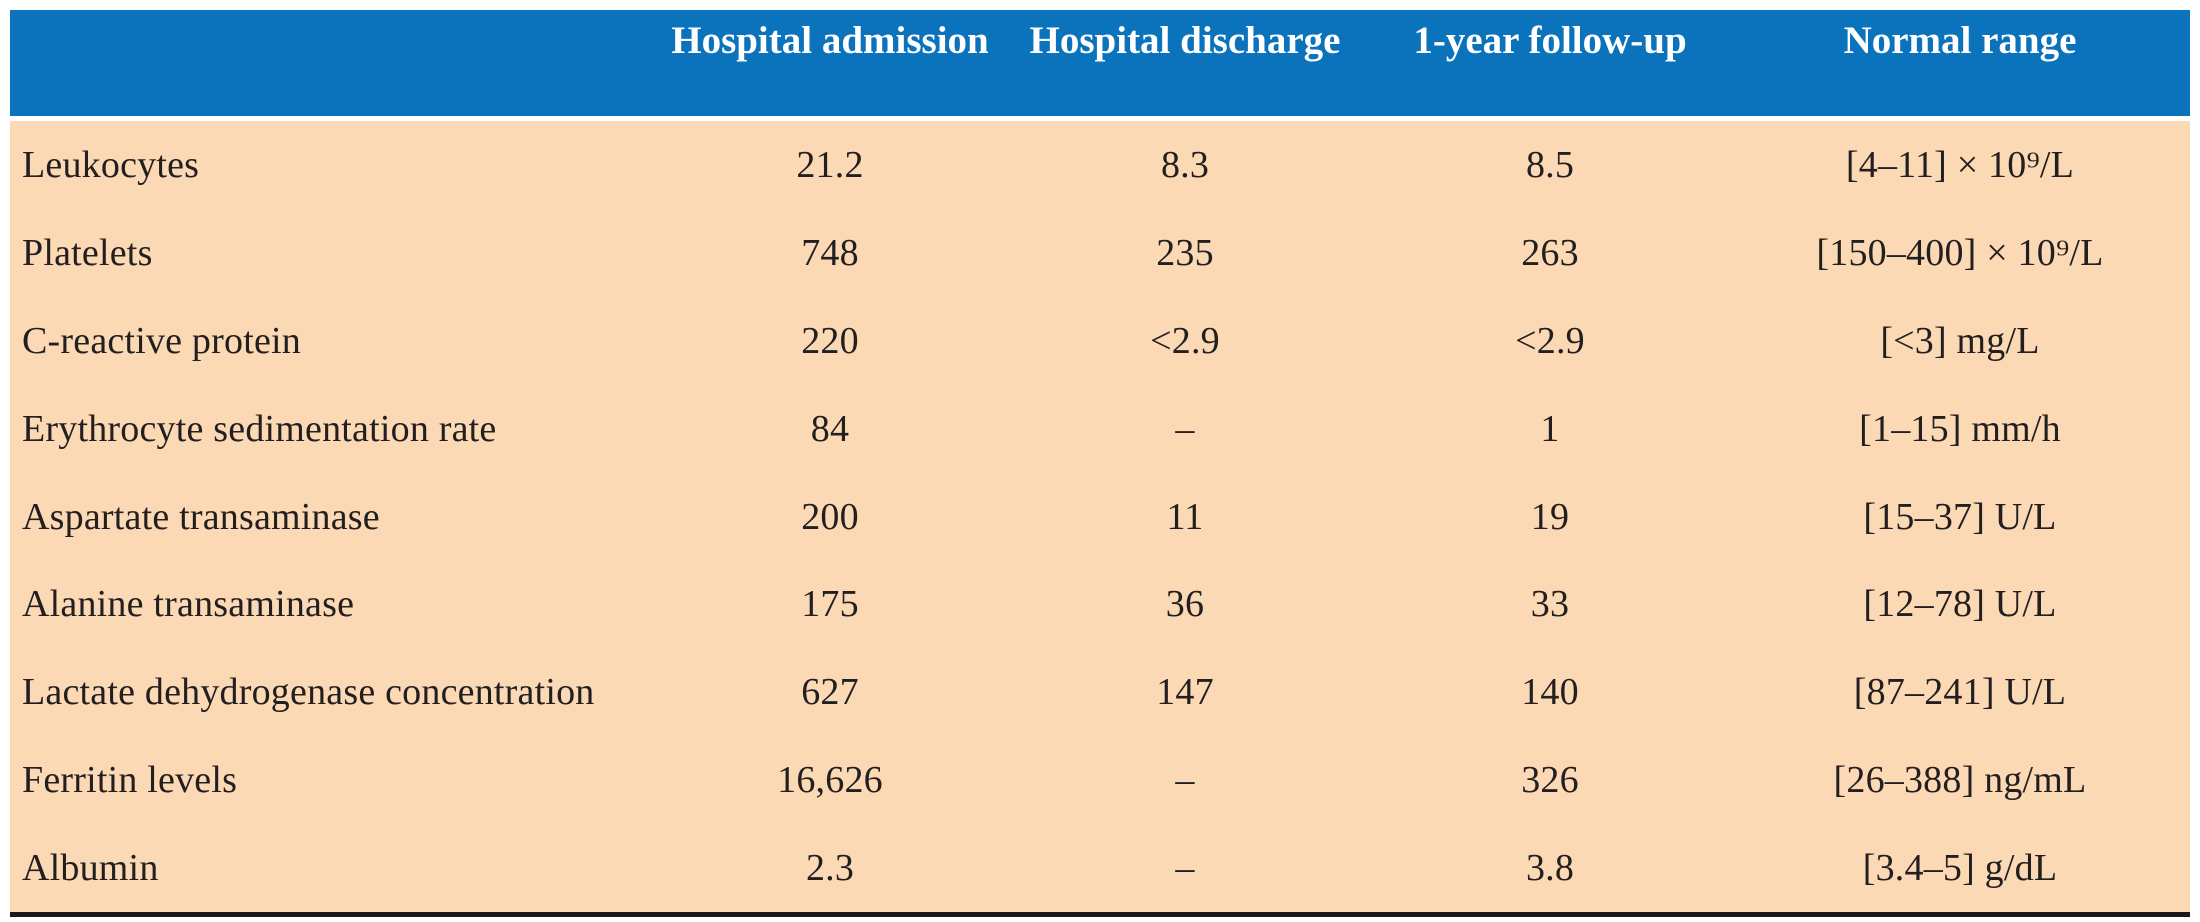  Describe the element at coordinates (1550, 428) in the screenshot. I see `cell-1-year-follow-up: 1` at that location.